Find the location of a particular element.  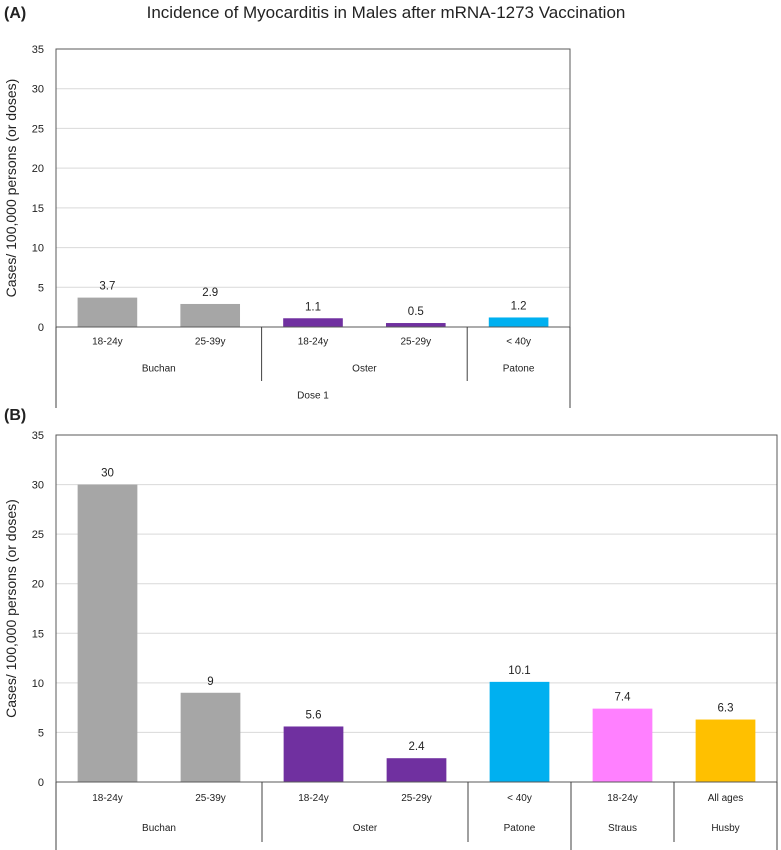

group-label: Husby is located at coordinates (725, 828).